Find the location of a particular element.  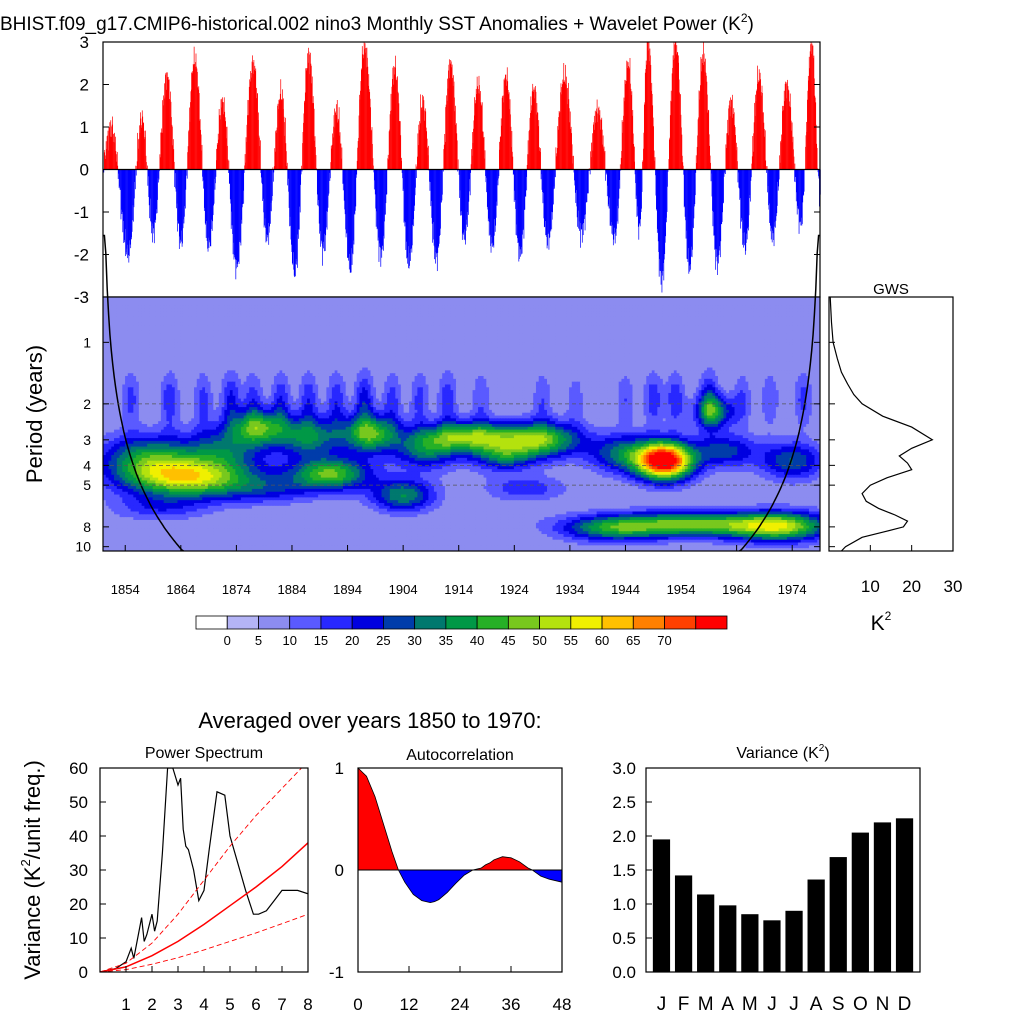

wavelet-cell-1982 is located at coordinates (551, 318).